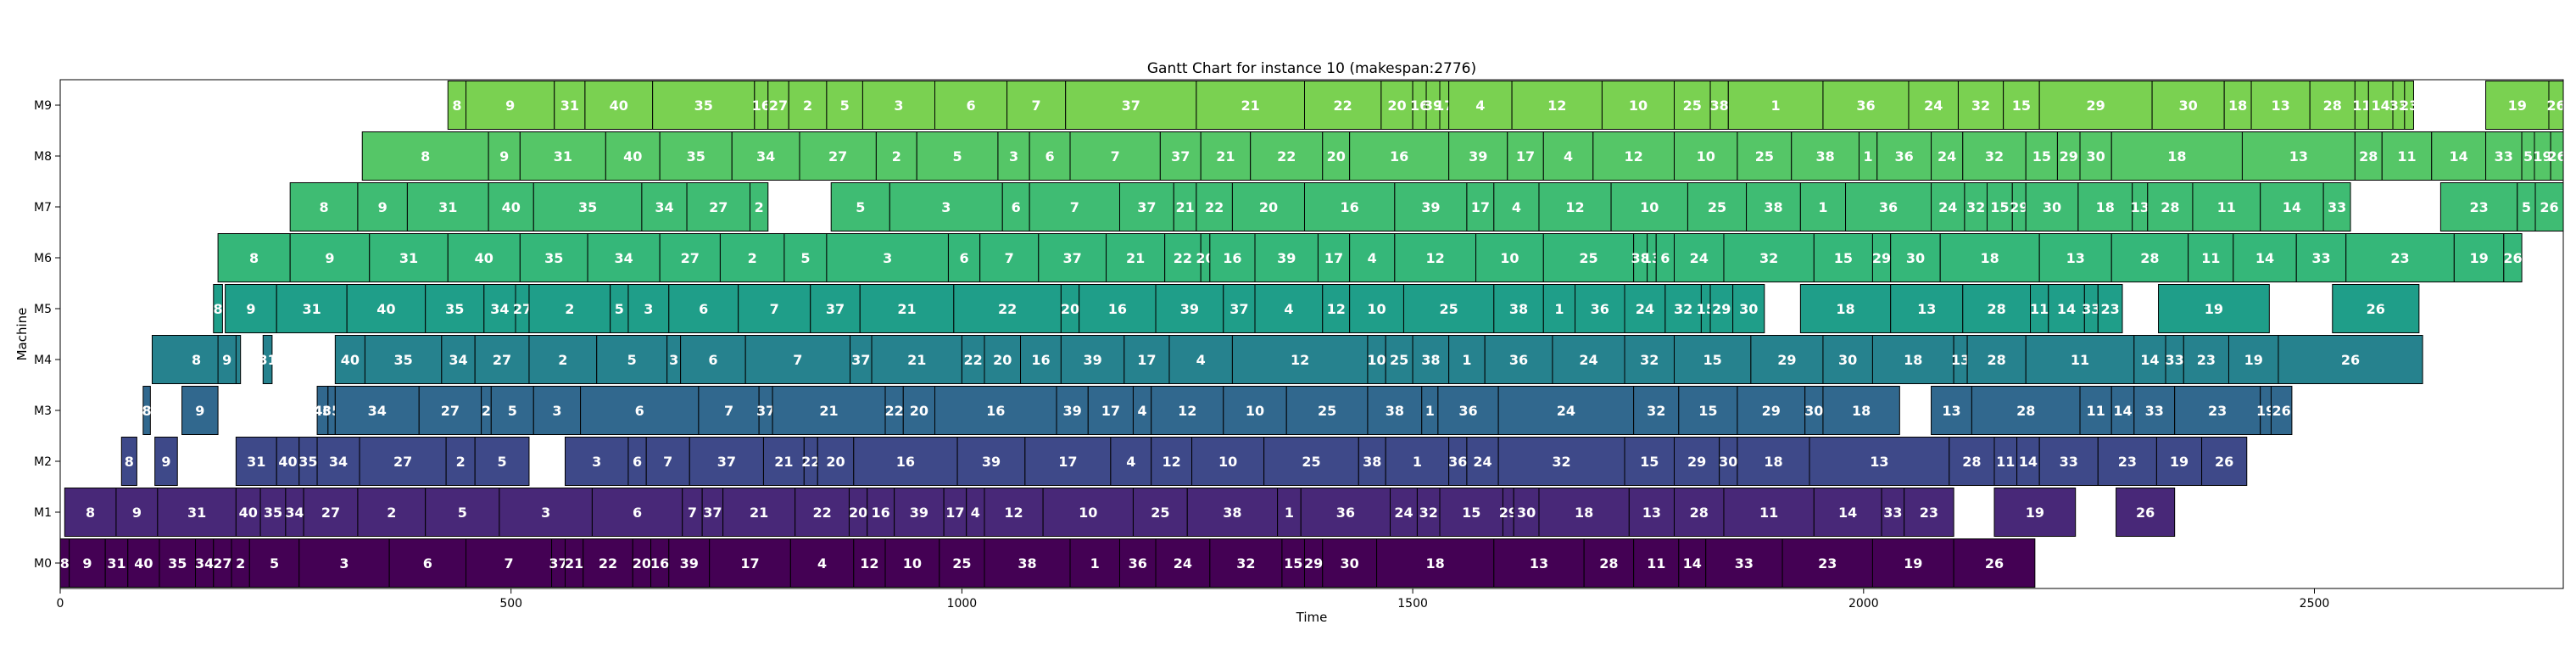 Image resolution: width=2576 pixels, height=658 pixels. What do you see at coordinates (1312, 617) in the screenshot?
I see `x-axis-label: Time` at bounding box center [1312, 617].